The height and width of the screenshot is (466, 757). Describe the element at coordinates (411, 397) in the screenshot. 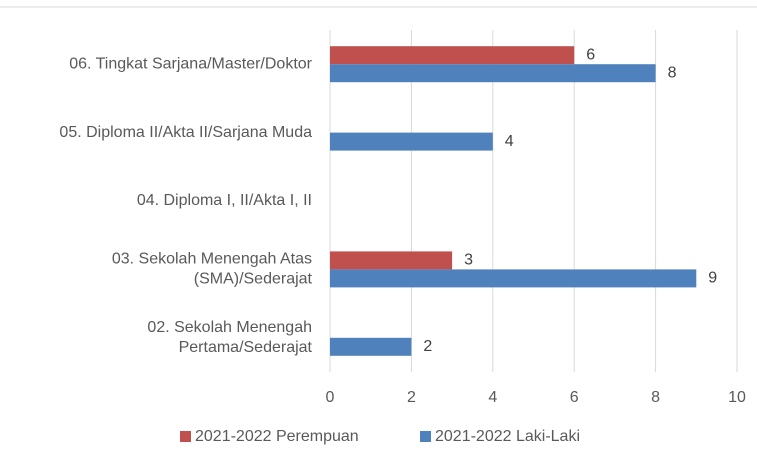

I see `x-tick-label: 2` at that location.